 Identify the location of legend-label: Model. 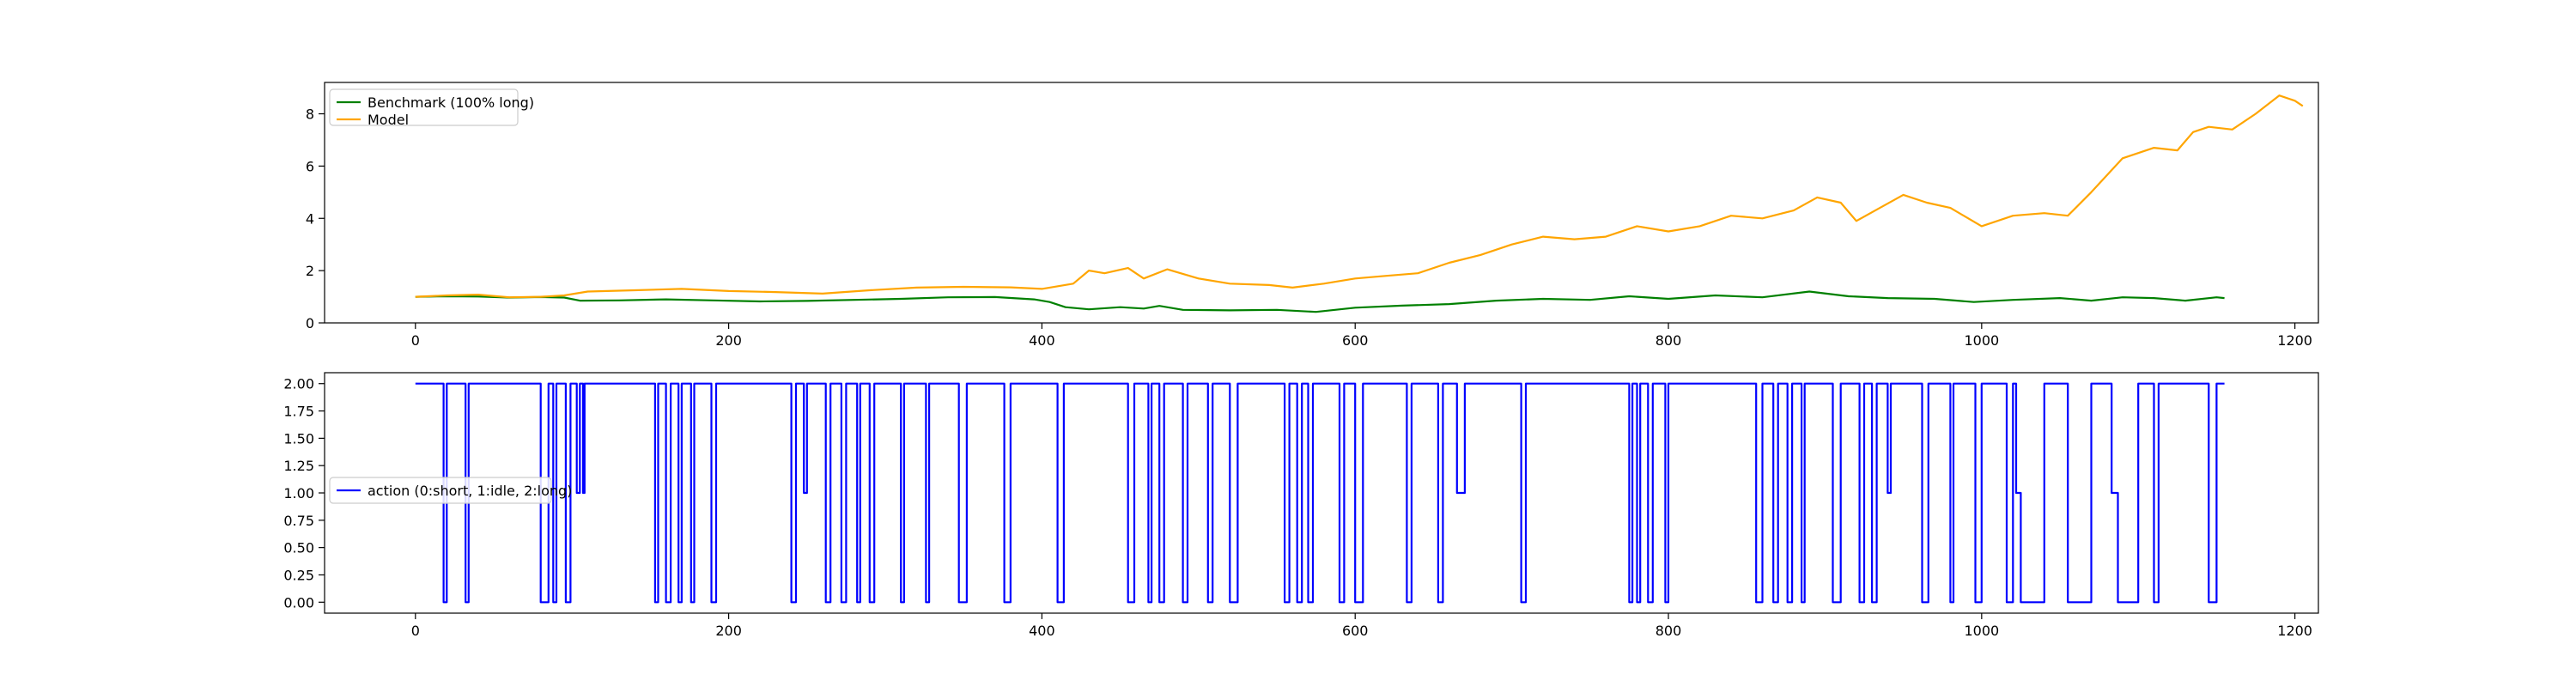
(388, 120).